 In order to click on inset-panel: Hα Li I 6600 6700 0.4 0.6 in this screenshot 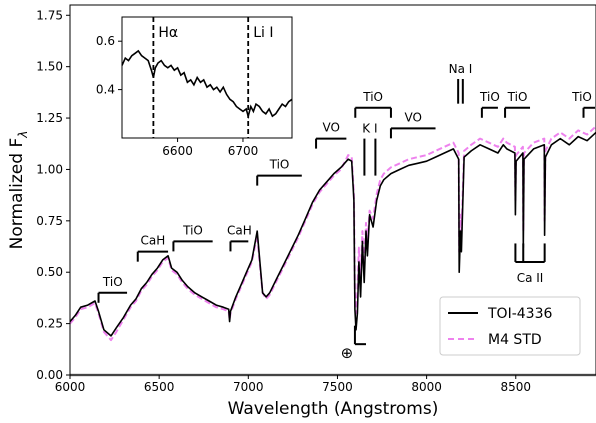, I will do `click(194, 87)`.